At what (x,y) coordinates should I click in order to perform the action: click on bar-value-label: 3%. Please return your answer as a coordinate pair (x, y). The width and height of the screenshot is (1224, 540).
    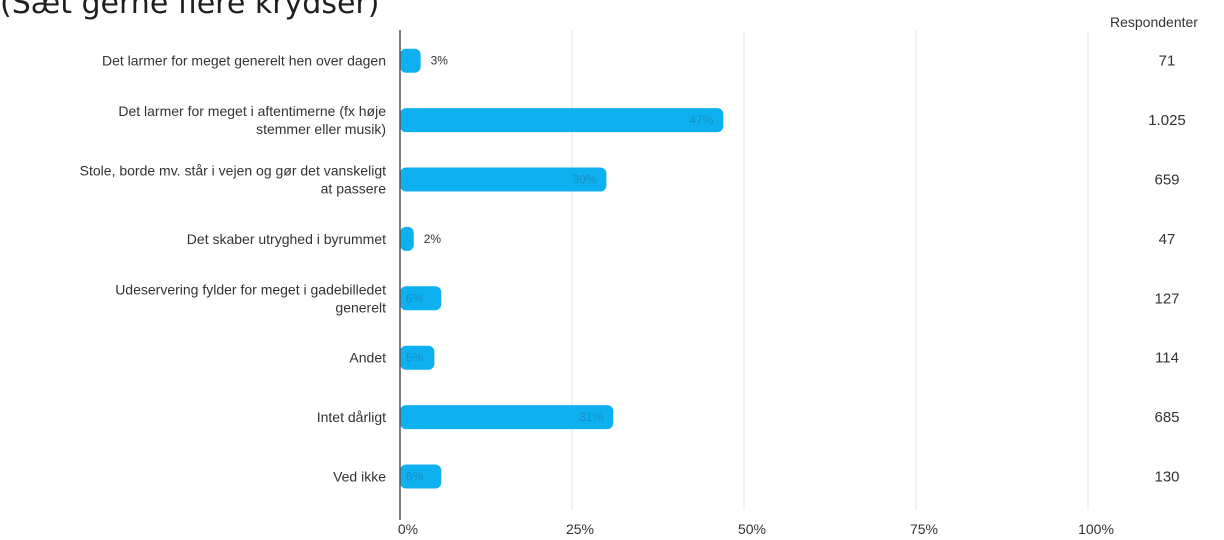
    Looking at the image, I should click on (440, 61).